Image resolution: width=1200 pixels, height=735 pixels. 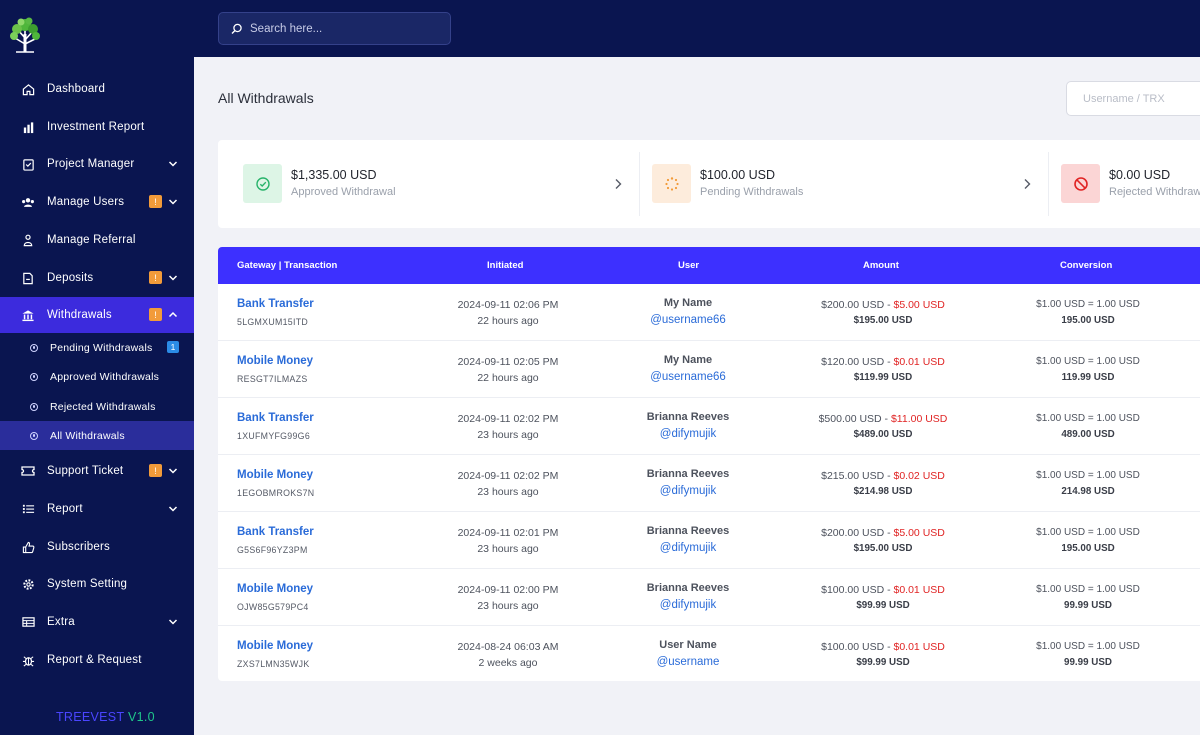 What do you see at coordinates (91, 164) in the screenshot?
I see `sidebar-item-label: Project Manager` at bounding box center [91, 164].